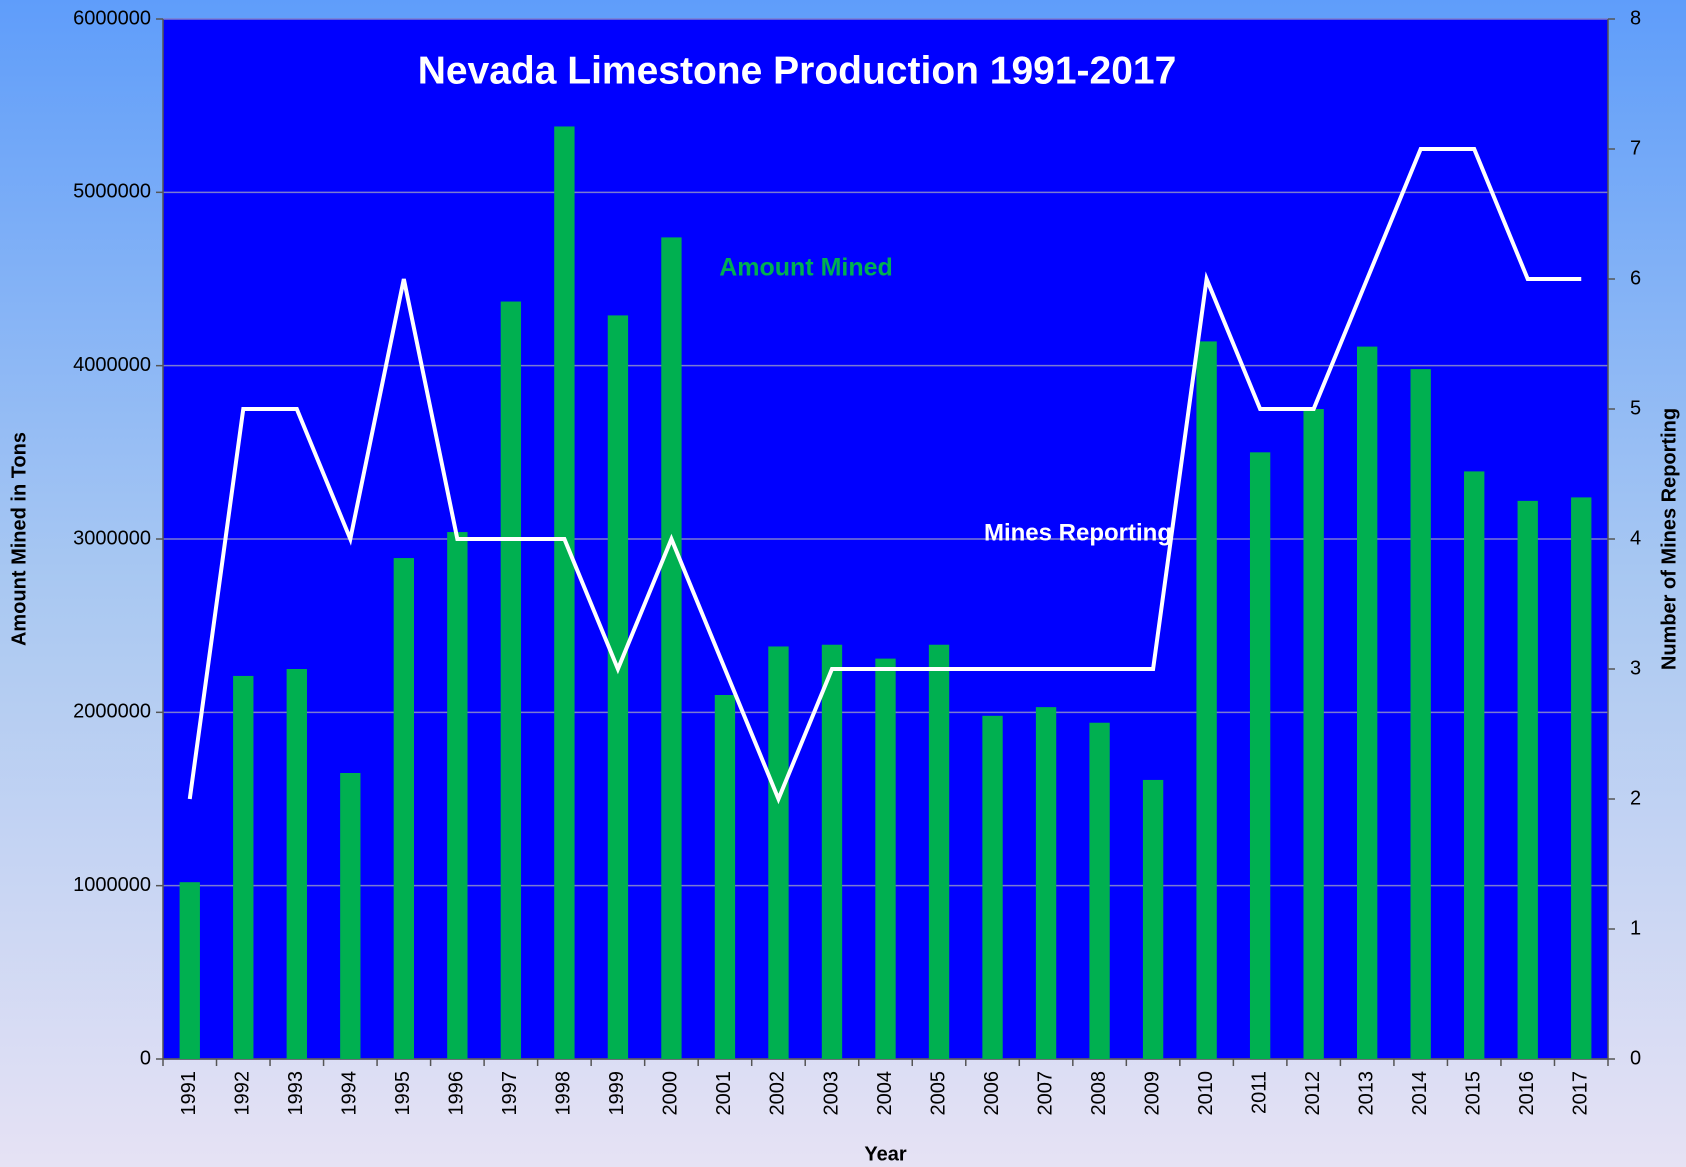 Image resolution: width=1686 pixels, height=1167 pixels. I want to click on y2-tick-label: 6, so click(1635, 278).